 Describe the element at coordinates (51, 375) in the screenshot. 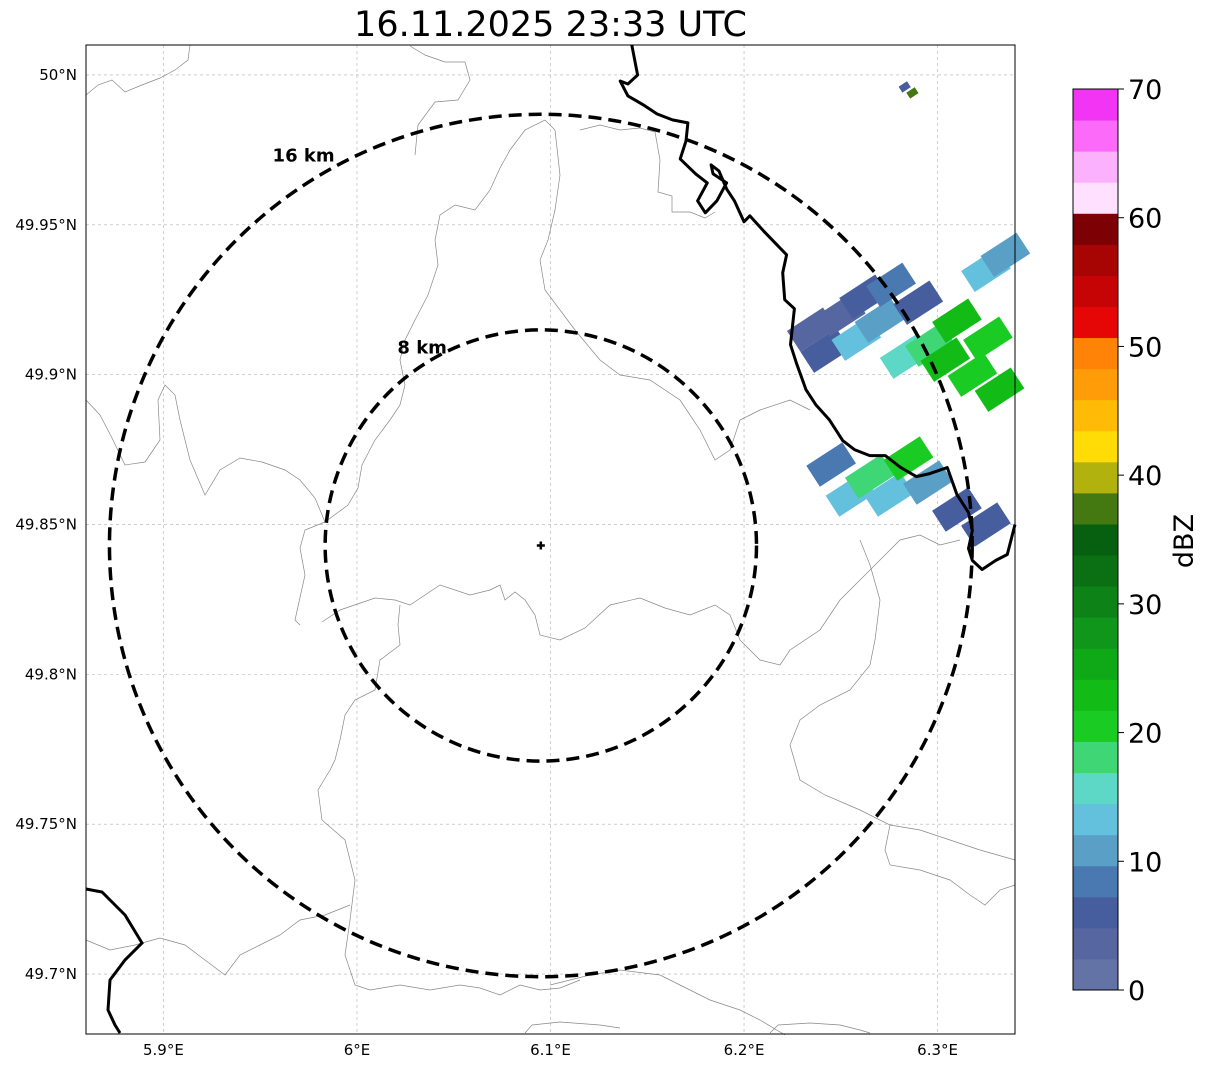

I see `lat-tick-label: 49.9°N` at that location.